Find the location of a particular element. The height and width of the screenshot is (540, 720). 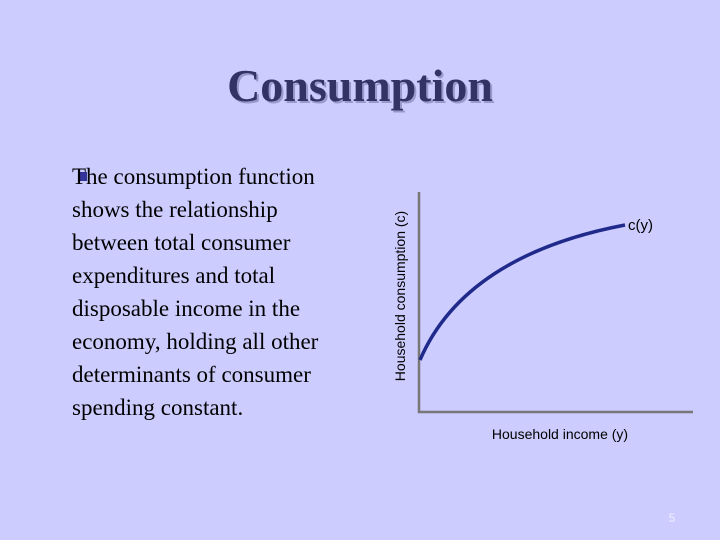

consumption-curve is located at coordinates (522, 292).